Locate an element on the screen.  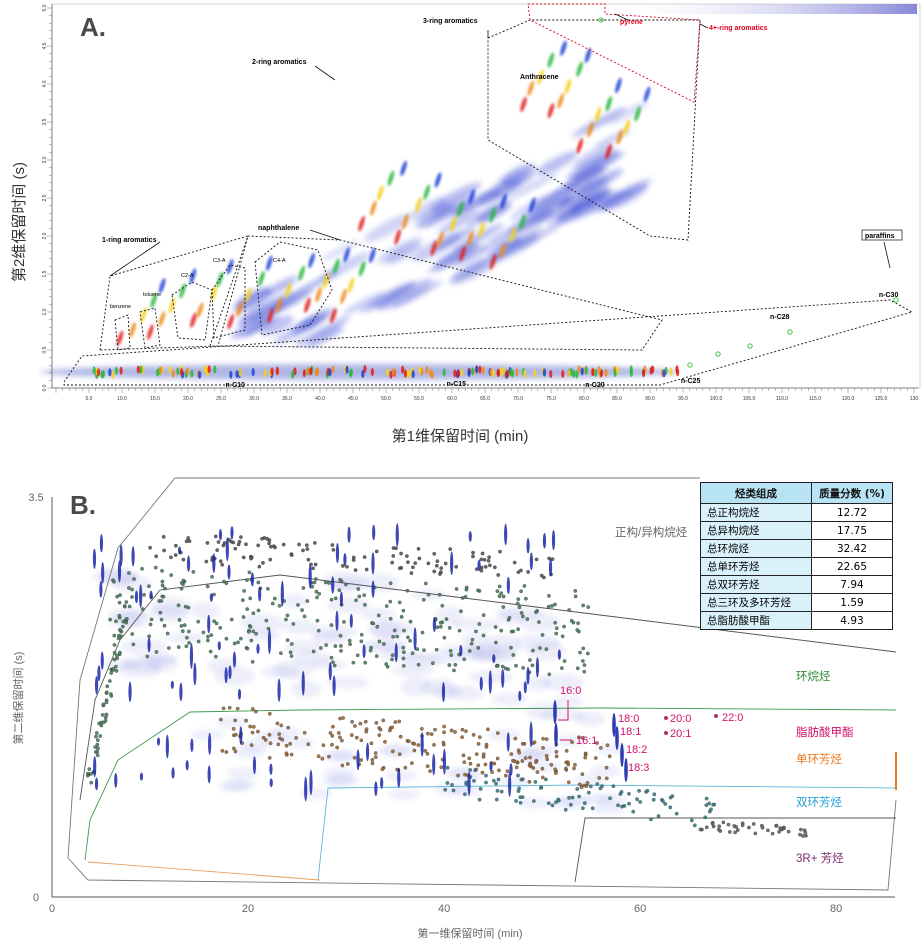
table-row: 总环烷烃 32.42 is located at coordinates (796, 548).